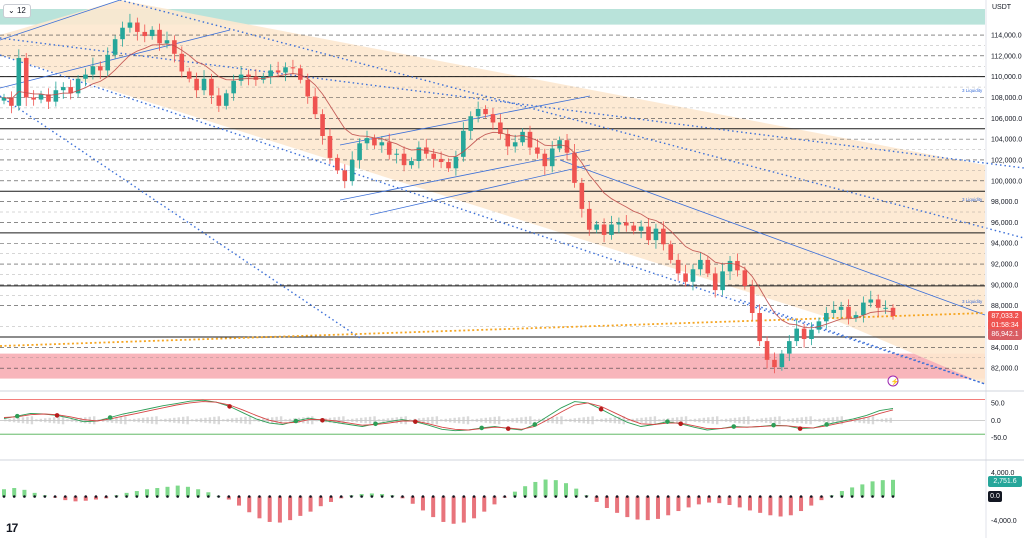 This screenshot has width=1024, height=538. I want to click on oscillator-tick-label: 50.0, so click(998, 403).